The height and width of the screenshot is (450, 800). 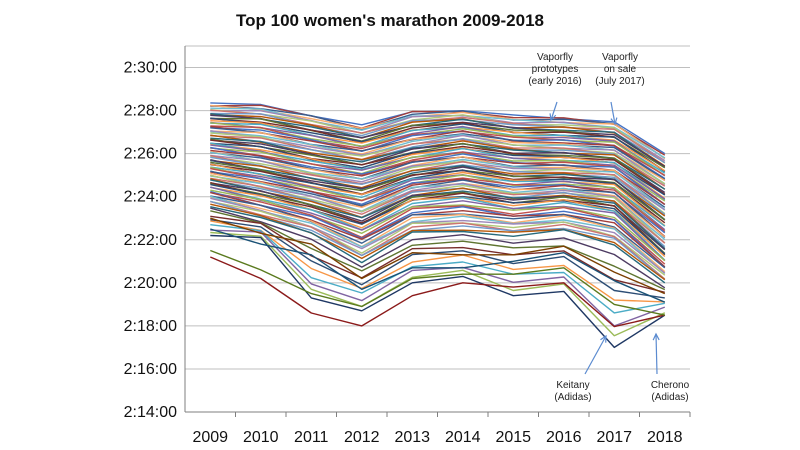 I want to click on y-tick-label: 2:16:00, so click(x=150, y=369).